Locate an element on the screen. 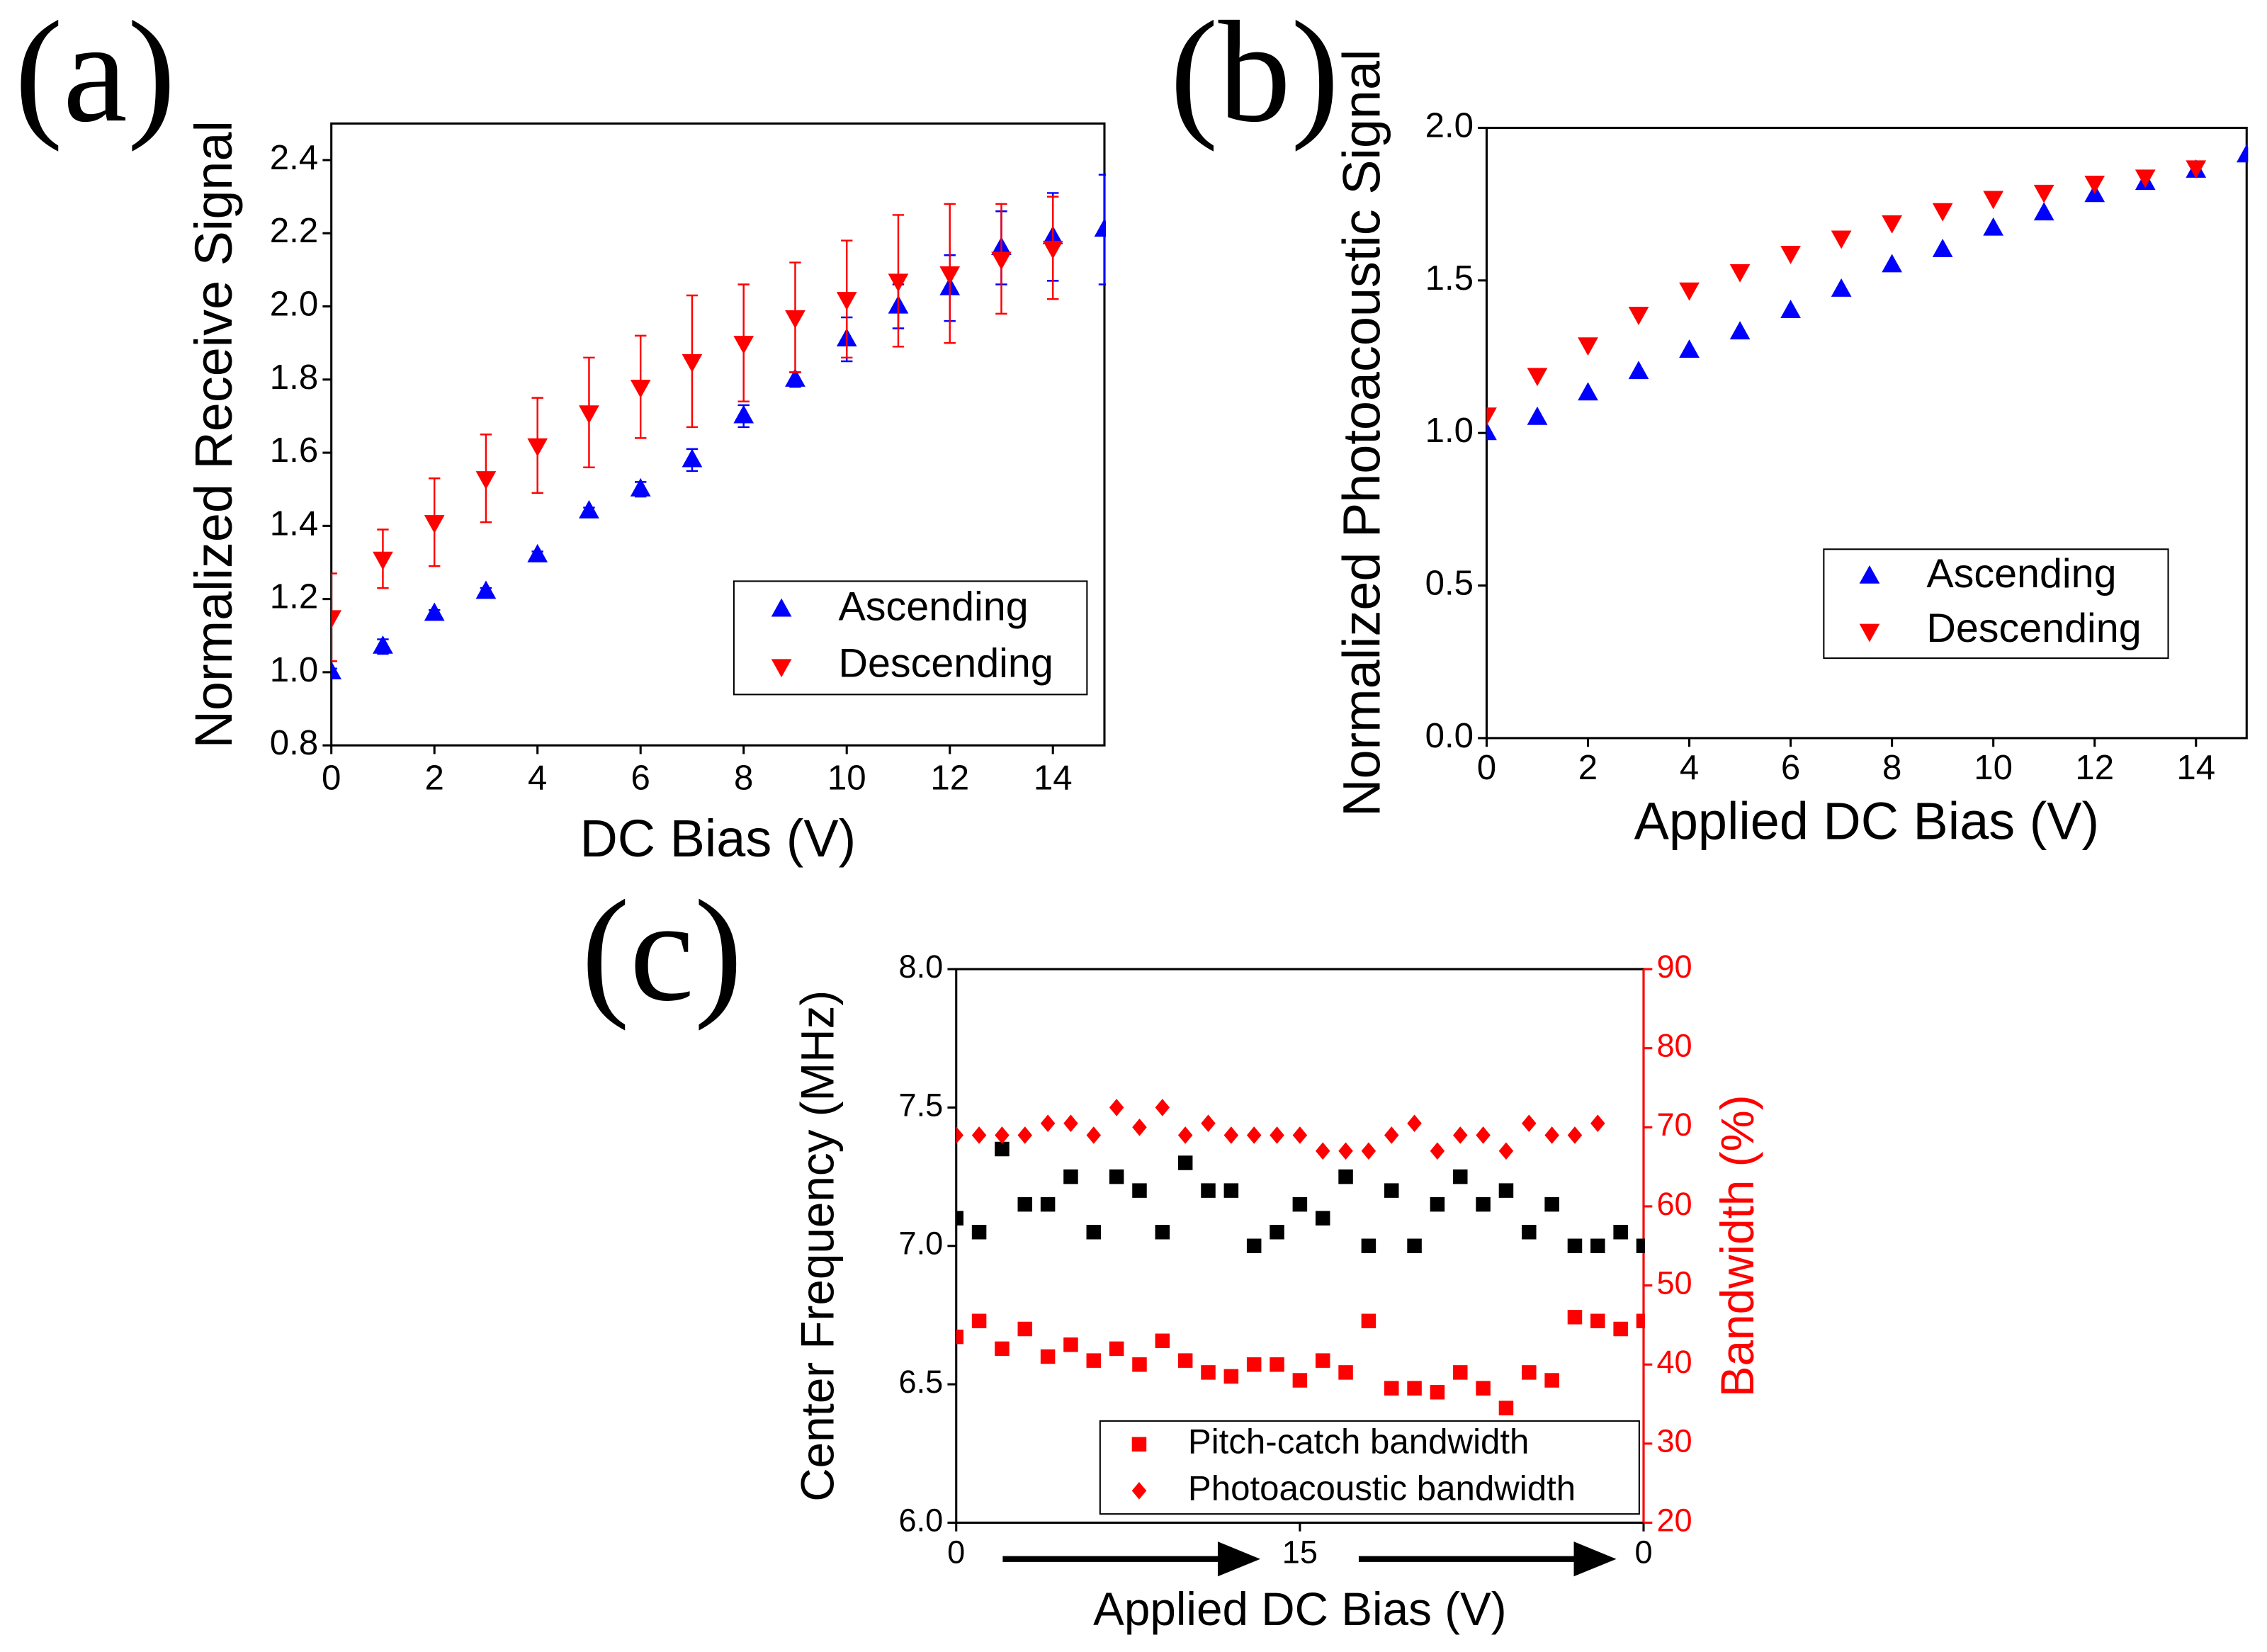 The width and height of the screenshot is (2267, 1652). legend-label: Photoacoustic bandwidth is located at coordinates (1382, 1488).